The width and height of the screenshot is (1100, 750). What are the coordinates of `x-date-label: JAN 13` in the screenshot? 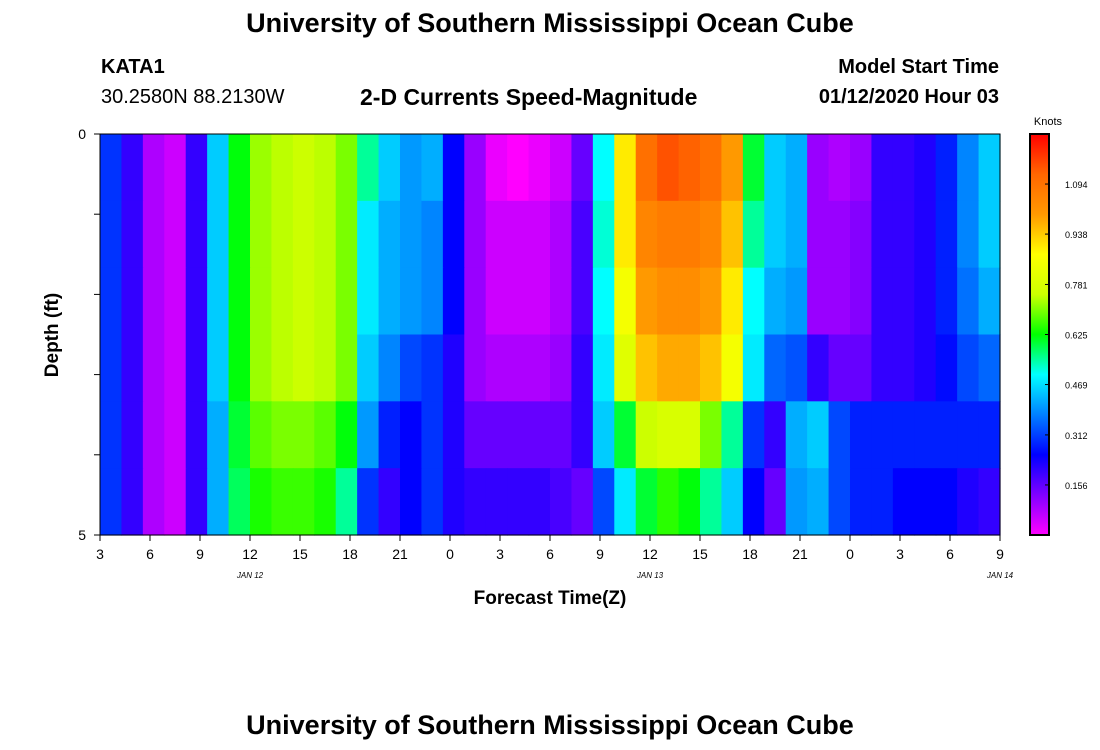 It's located at (650, 575).